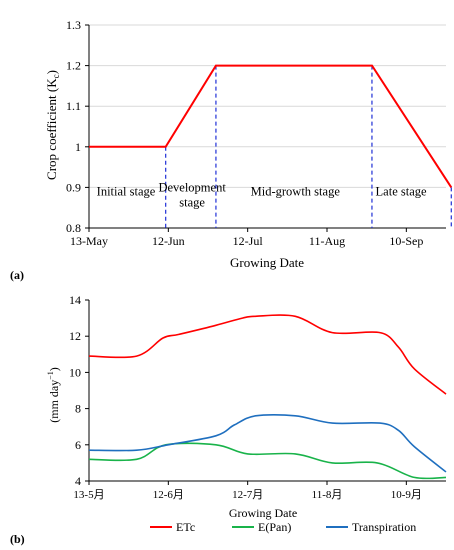 The height and width of the screenshot is (550, 454). Describe the element at coordinates (17, 539) in the screenshot. I see `panel-label-b: (b)` at that location.